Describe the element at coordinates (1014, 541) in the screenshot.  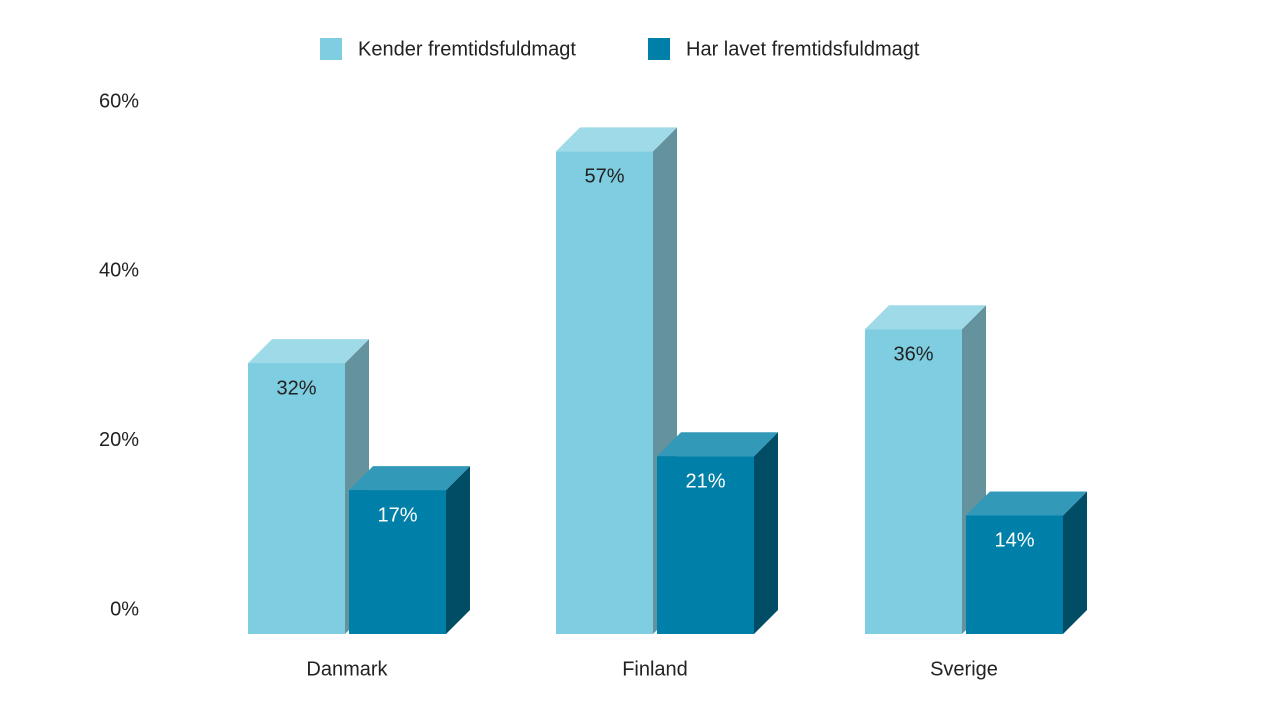
I see `value-label: 14%` at that location.